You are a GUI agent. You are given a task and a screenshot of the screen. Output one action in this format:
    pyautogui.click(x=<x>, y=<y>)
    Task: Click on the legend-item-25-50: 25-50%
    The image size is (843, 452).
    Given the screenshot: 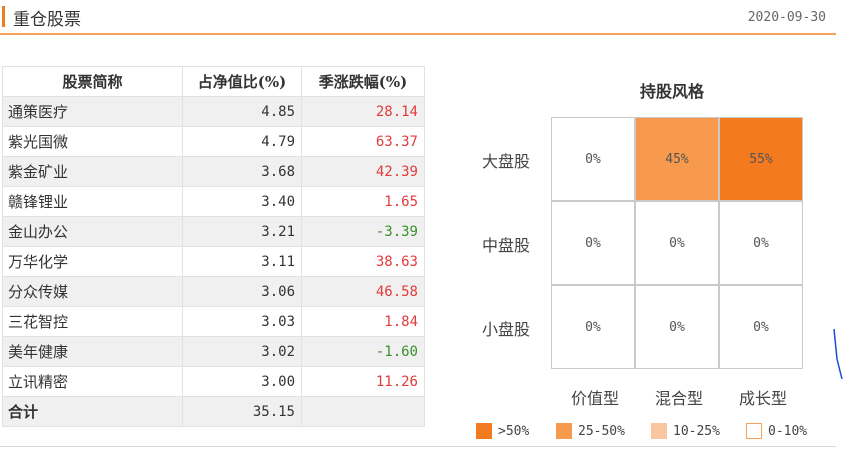 What is the action you would take?
    pyautogui.click(x=590, y=431)
    